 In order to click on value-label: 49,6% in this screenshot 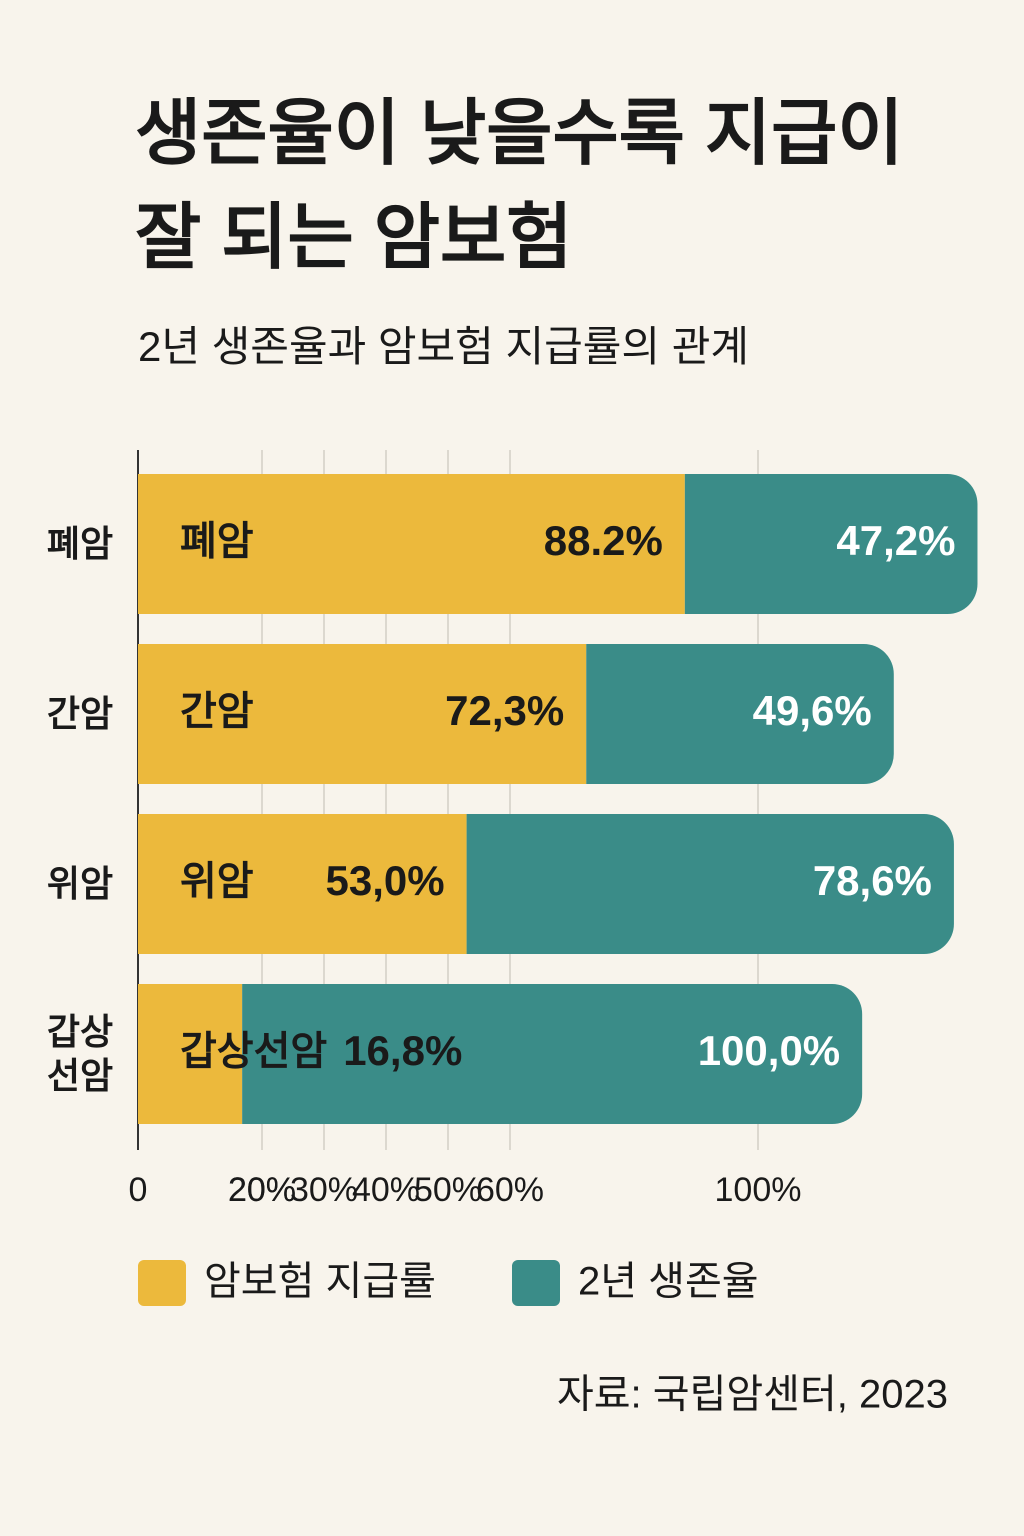, I will do `click(812, 710)`.